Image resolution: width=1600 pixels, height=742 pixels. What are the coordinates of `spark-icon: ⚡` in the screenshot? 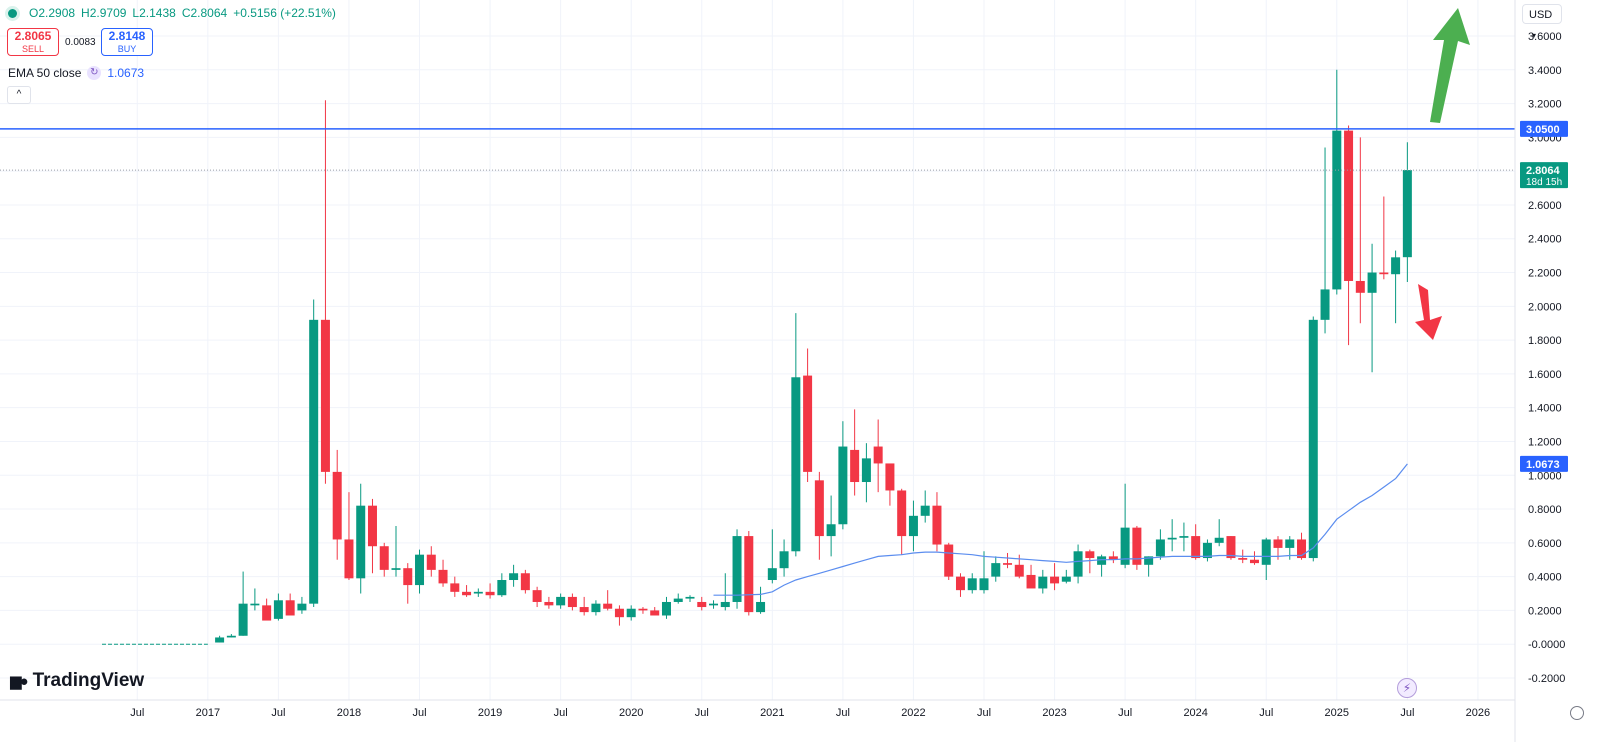 It's located at (1407, 688).